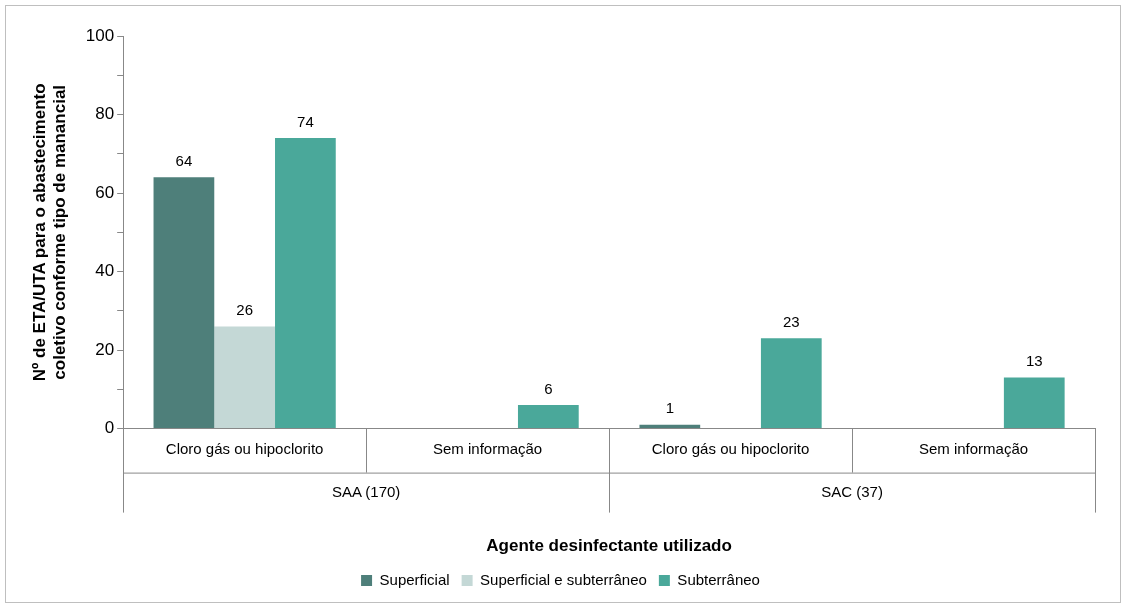 The height and width of the screenshot is (610, 1128). I want to click on y-tick-label: 80, so click(105, 114).